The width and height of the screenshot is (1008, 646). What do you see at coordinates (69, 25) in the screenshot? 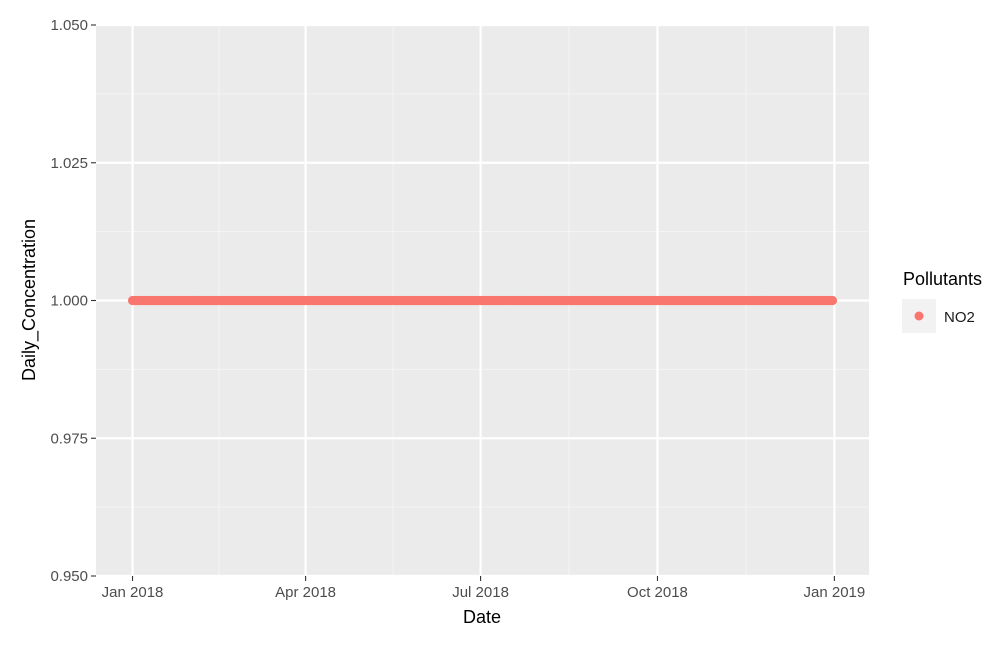
I see `y-tick-label: 1.050` at bounding box center [69, 25].